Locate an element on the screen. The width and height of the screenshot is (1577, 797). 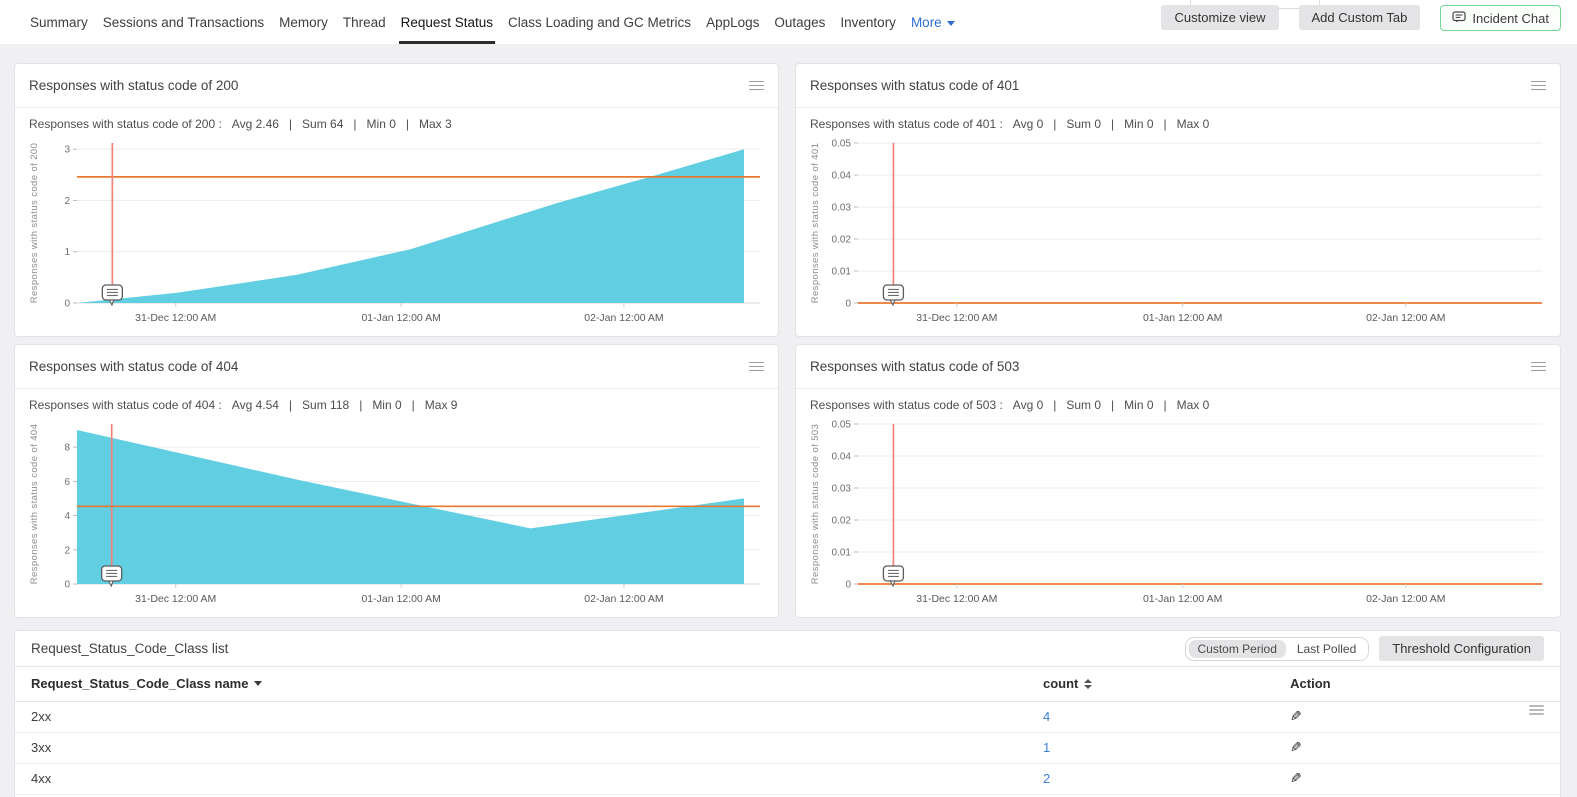
svg-text: 0.05 is located at coordinates (842, 144).